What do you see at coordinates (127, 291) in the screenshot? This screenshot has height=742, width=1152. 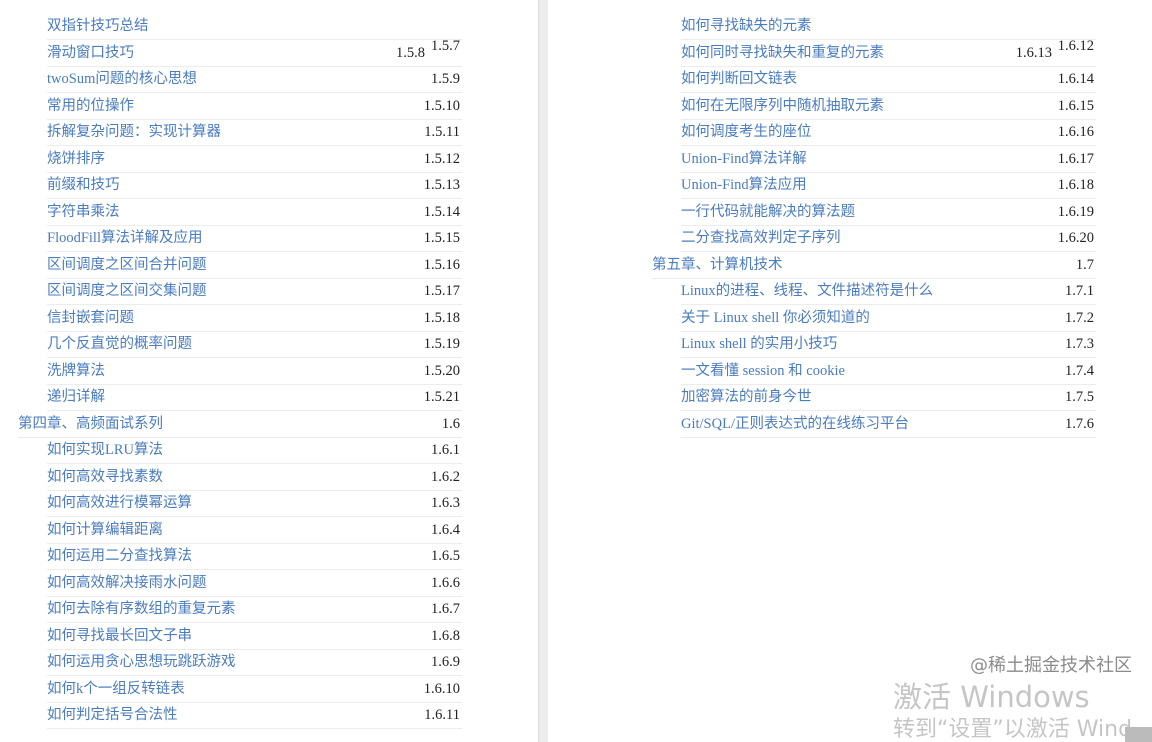 I see `toc-entry-link: 区间调度之区间交集问题` at bounding box center [127, 291].